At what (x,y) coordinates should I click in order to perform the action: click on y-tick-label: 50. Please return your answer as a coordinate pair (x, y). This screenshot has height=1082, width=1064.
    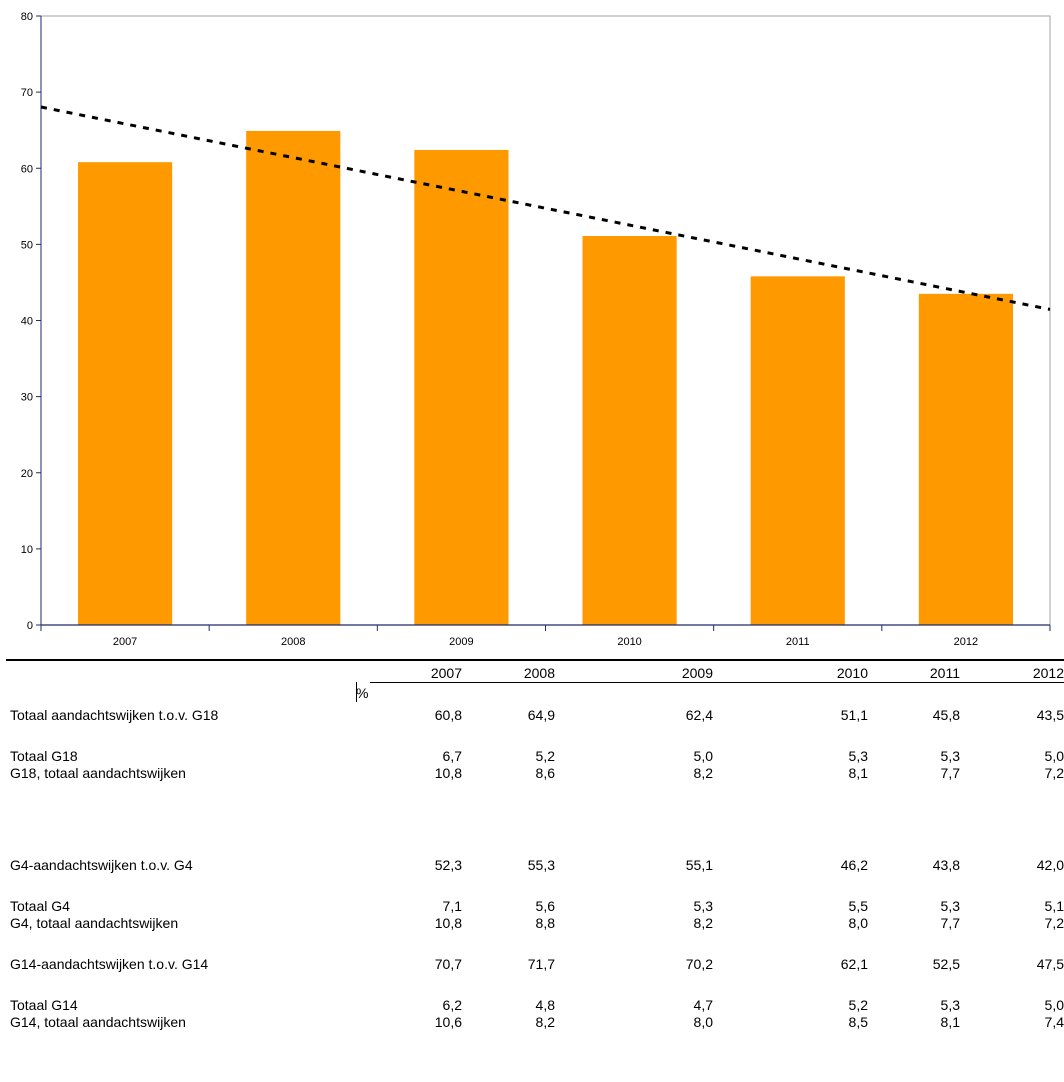
    Looking at the image, I should click on (27, 245).